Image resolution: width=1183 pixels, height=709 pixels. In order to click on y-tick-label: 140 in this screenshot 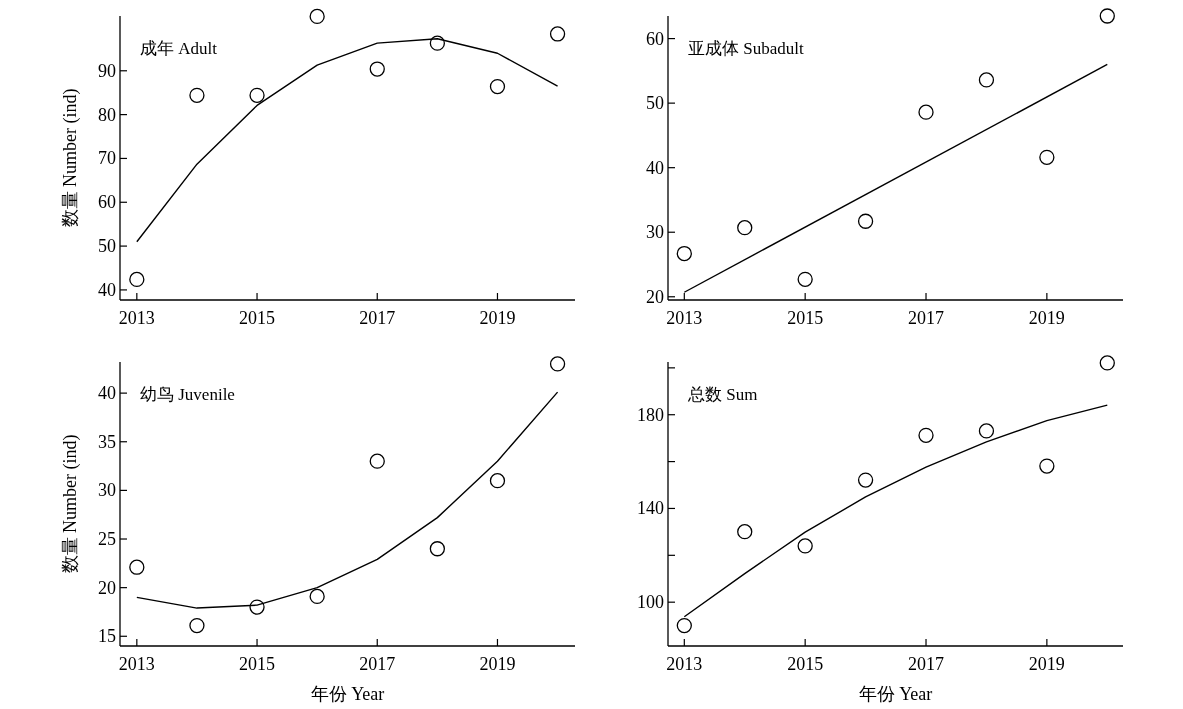, I will do `click(650, 508)`.